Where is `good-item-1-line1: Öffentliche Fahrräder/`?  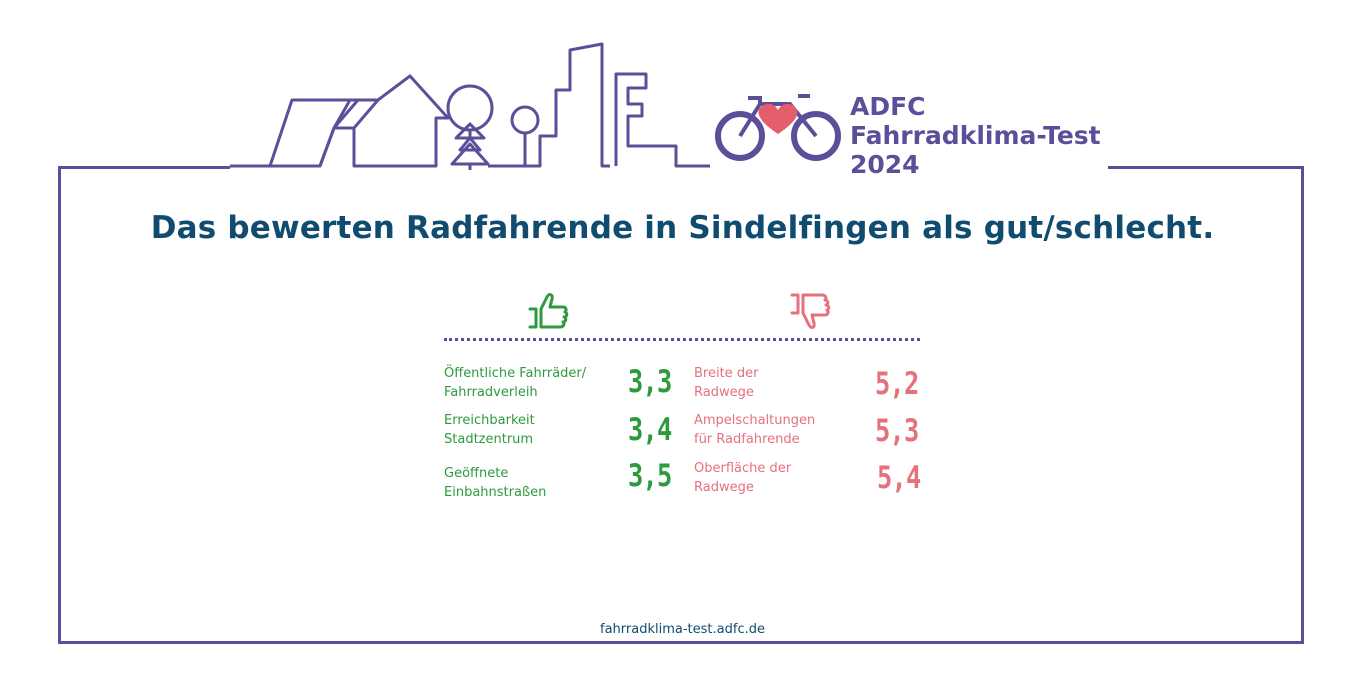
good-item-1-line1: Öffentliche Fahrräder/ is located at coordinates (515, 373).